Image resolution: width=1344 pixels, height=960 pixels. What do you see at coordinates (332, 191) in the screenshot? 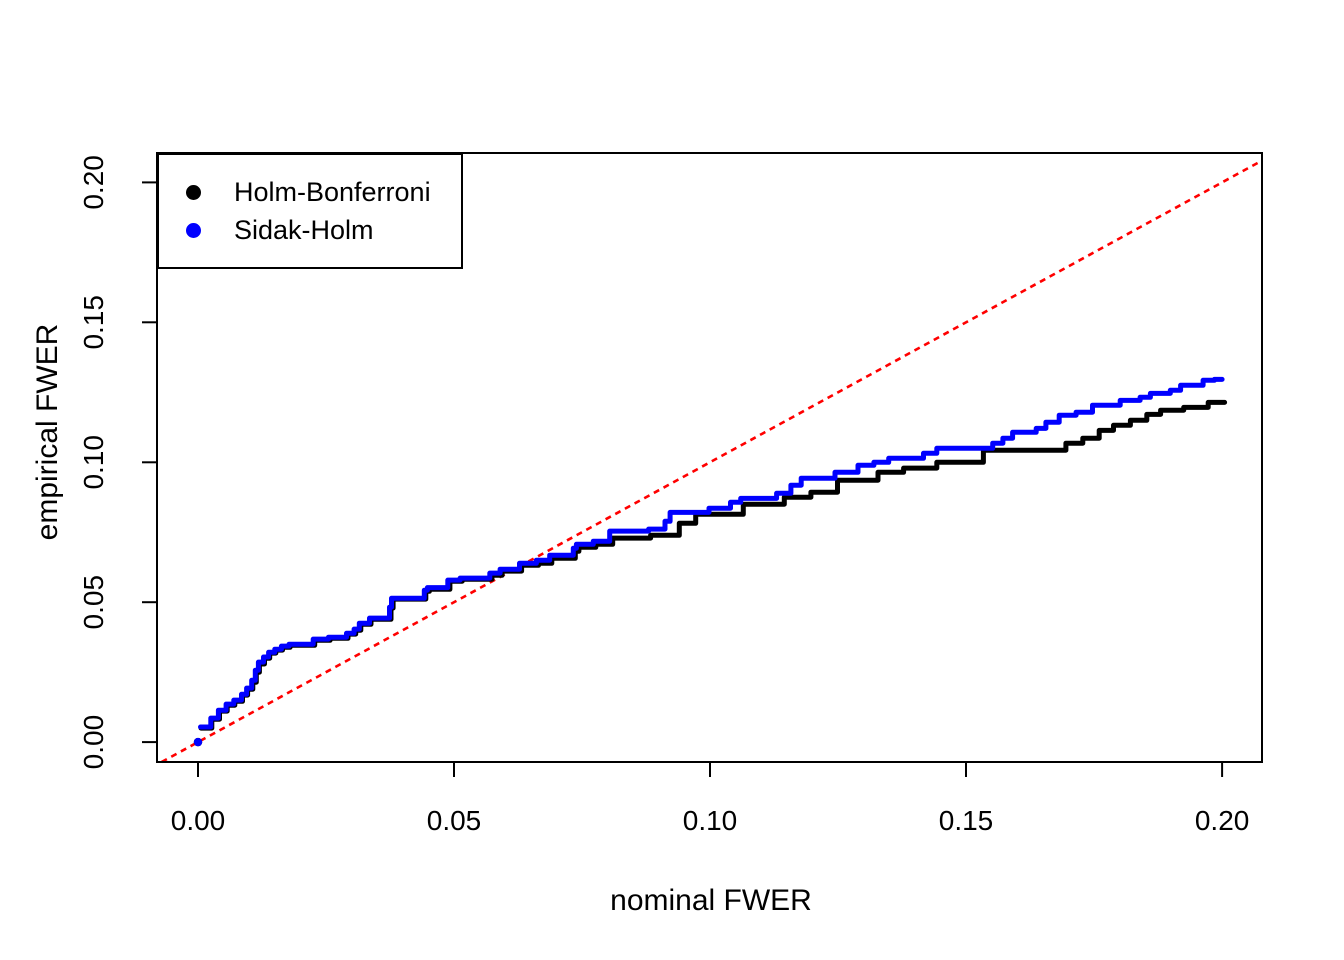
I see `legend-label-holm-bonferroni: Holm-Bonferroni` at bounding box center [332, 191].